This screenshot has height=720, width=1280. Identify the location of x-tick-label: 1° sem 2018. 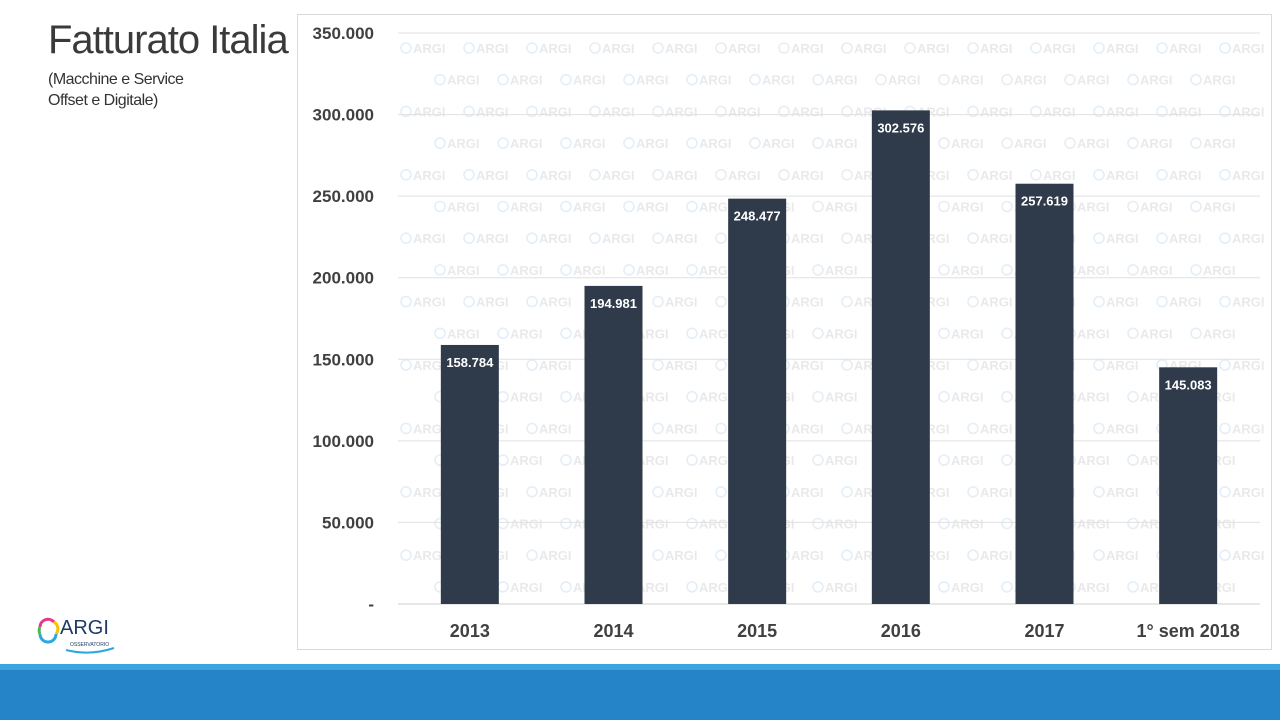
(1188, 631).